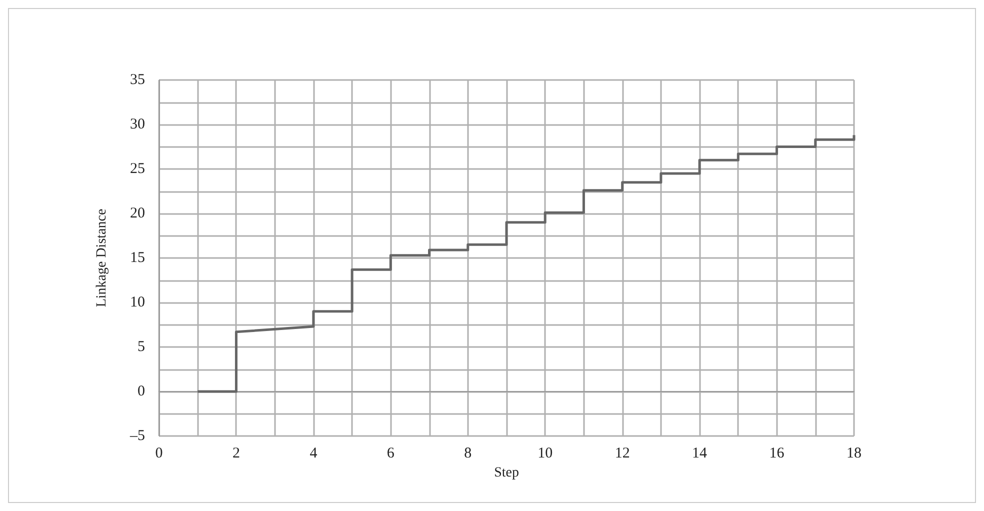  Describe the element at coordinates (137, 302) in the screenshot. I see `y-tick-label: 10` at that location.